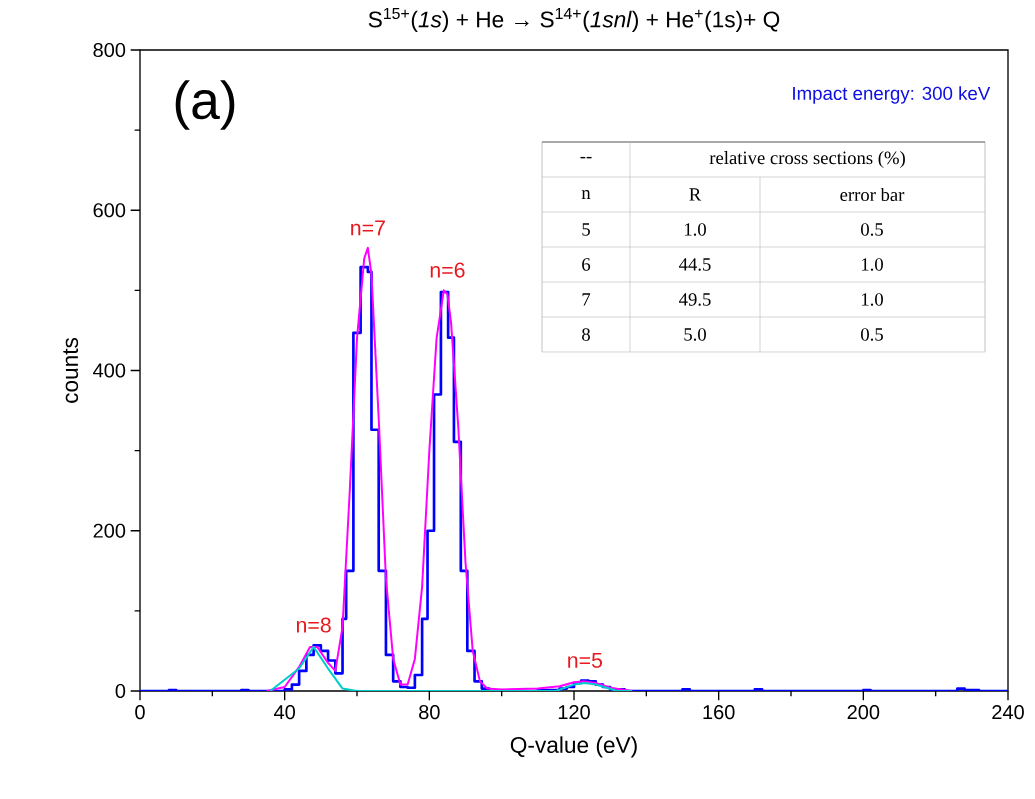 The width and height of the screenshot is (1035, 799). Describe the element at coordinates (872, 194) in the screenshot. I see `annotation: error bar` at that location.